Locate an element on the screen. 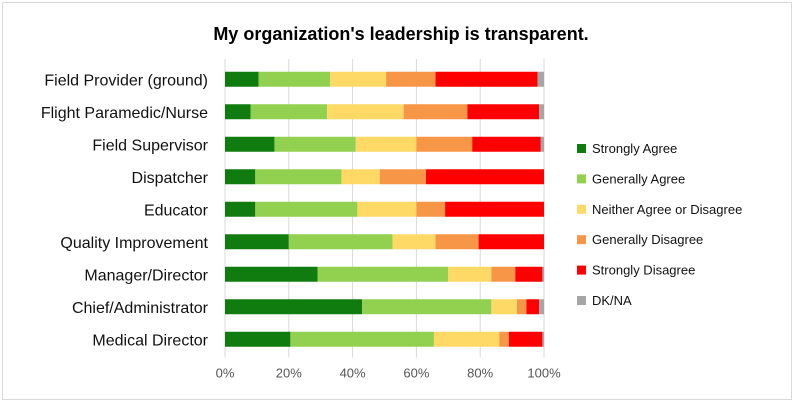  legend-item: DK/NA is located at coordinates (604, 300).